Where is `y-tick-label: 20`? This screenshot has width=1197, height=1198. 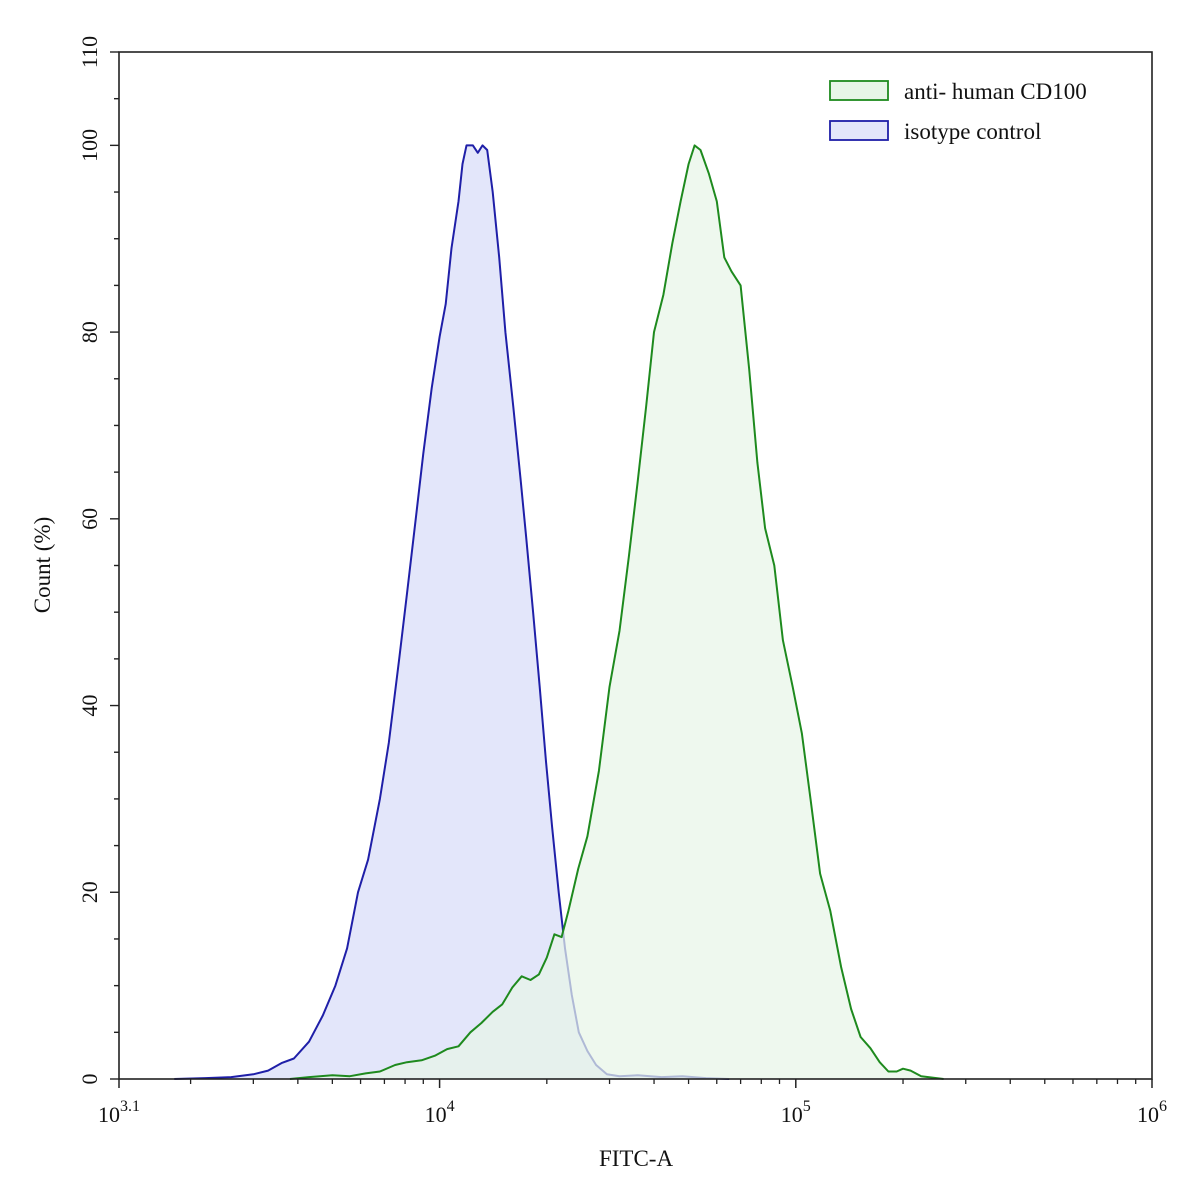
y-tick-label: 20 is located at coordinates (89, 892).